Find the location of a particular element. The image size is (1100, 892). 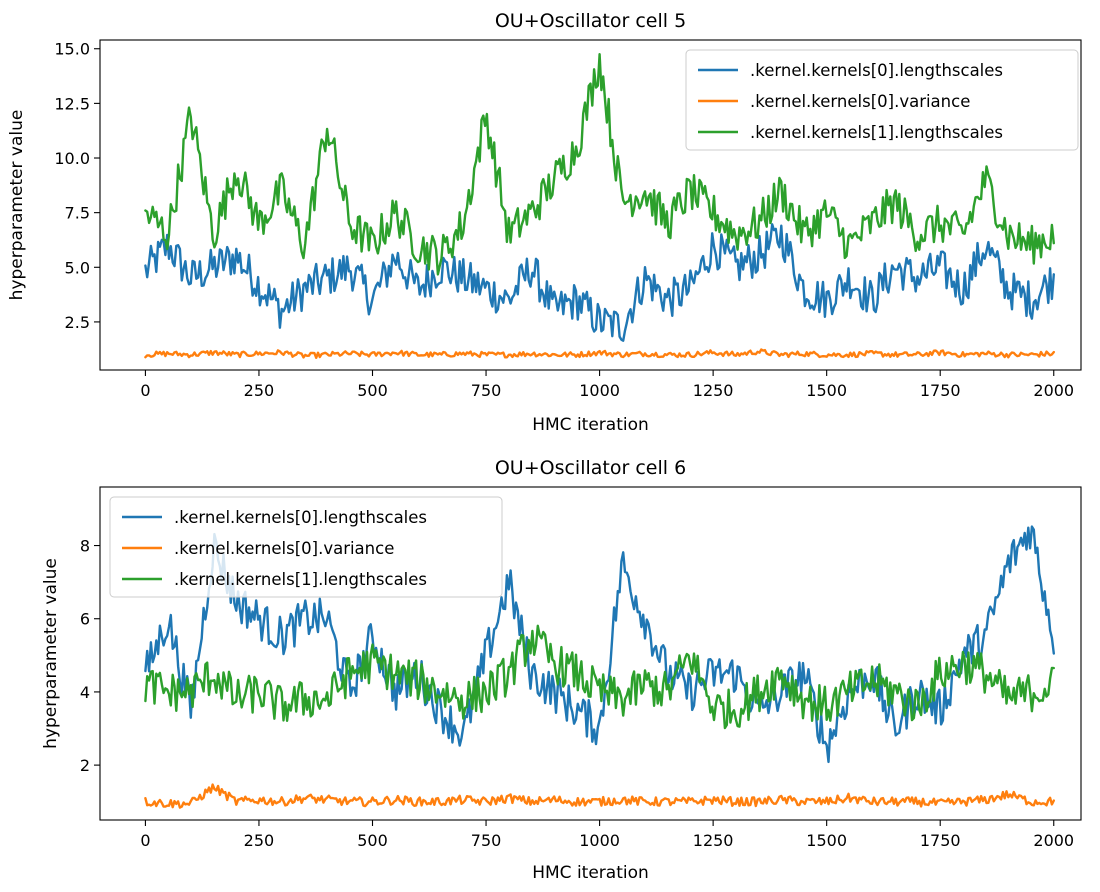

y-tick-label: 2.5 is located at coordinates (77, 322).